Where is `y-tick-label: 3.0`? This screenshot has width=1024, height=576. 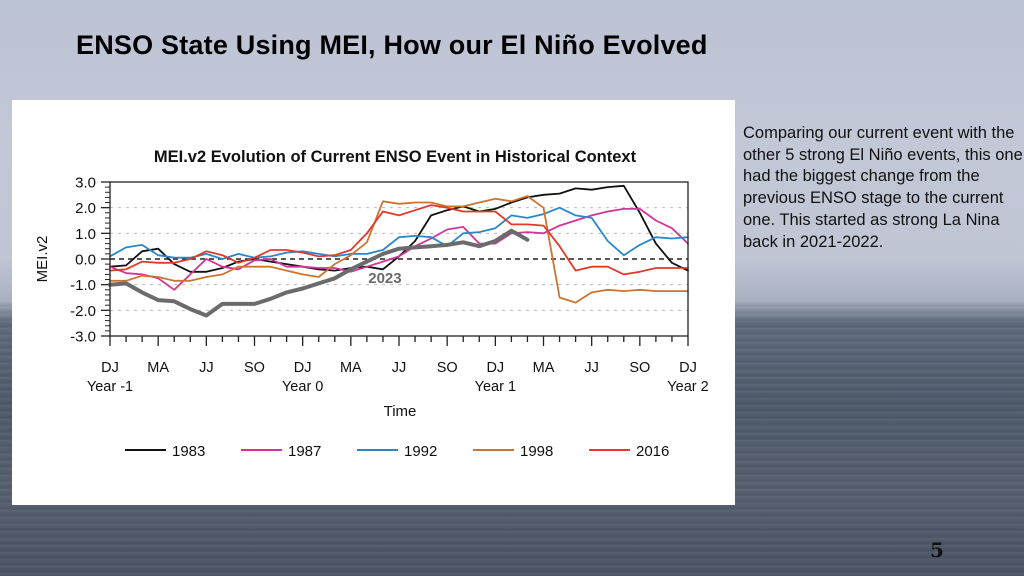
y-tick-label: 3.0 is located at coordinates (85, 183).